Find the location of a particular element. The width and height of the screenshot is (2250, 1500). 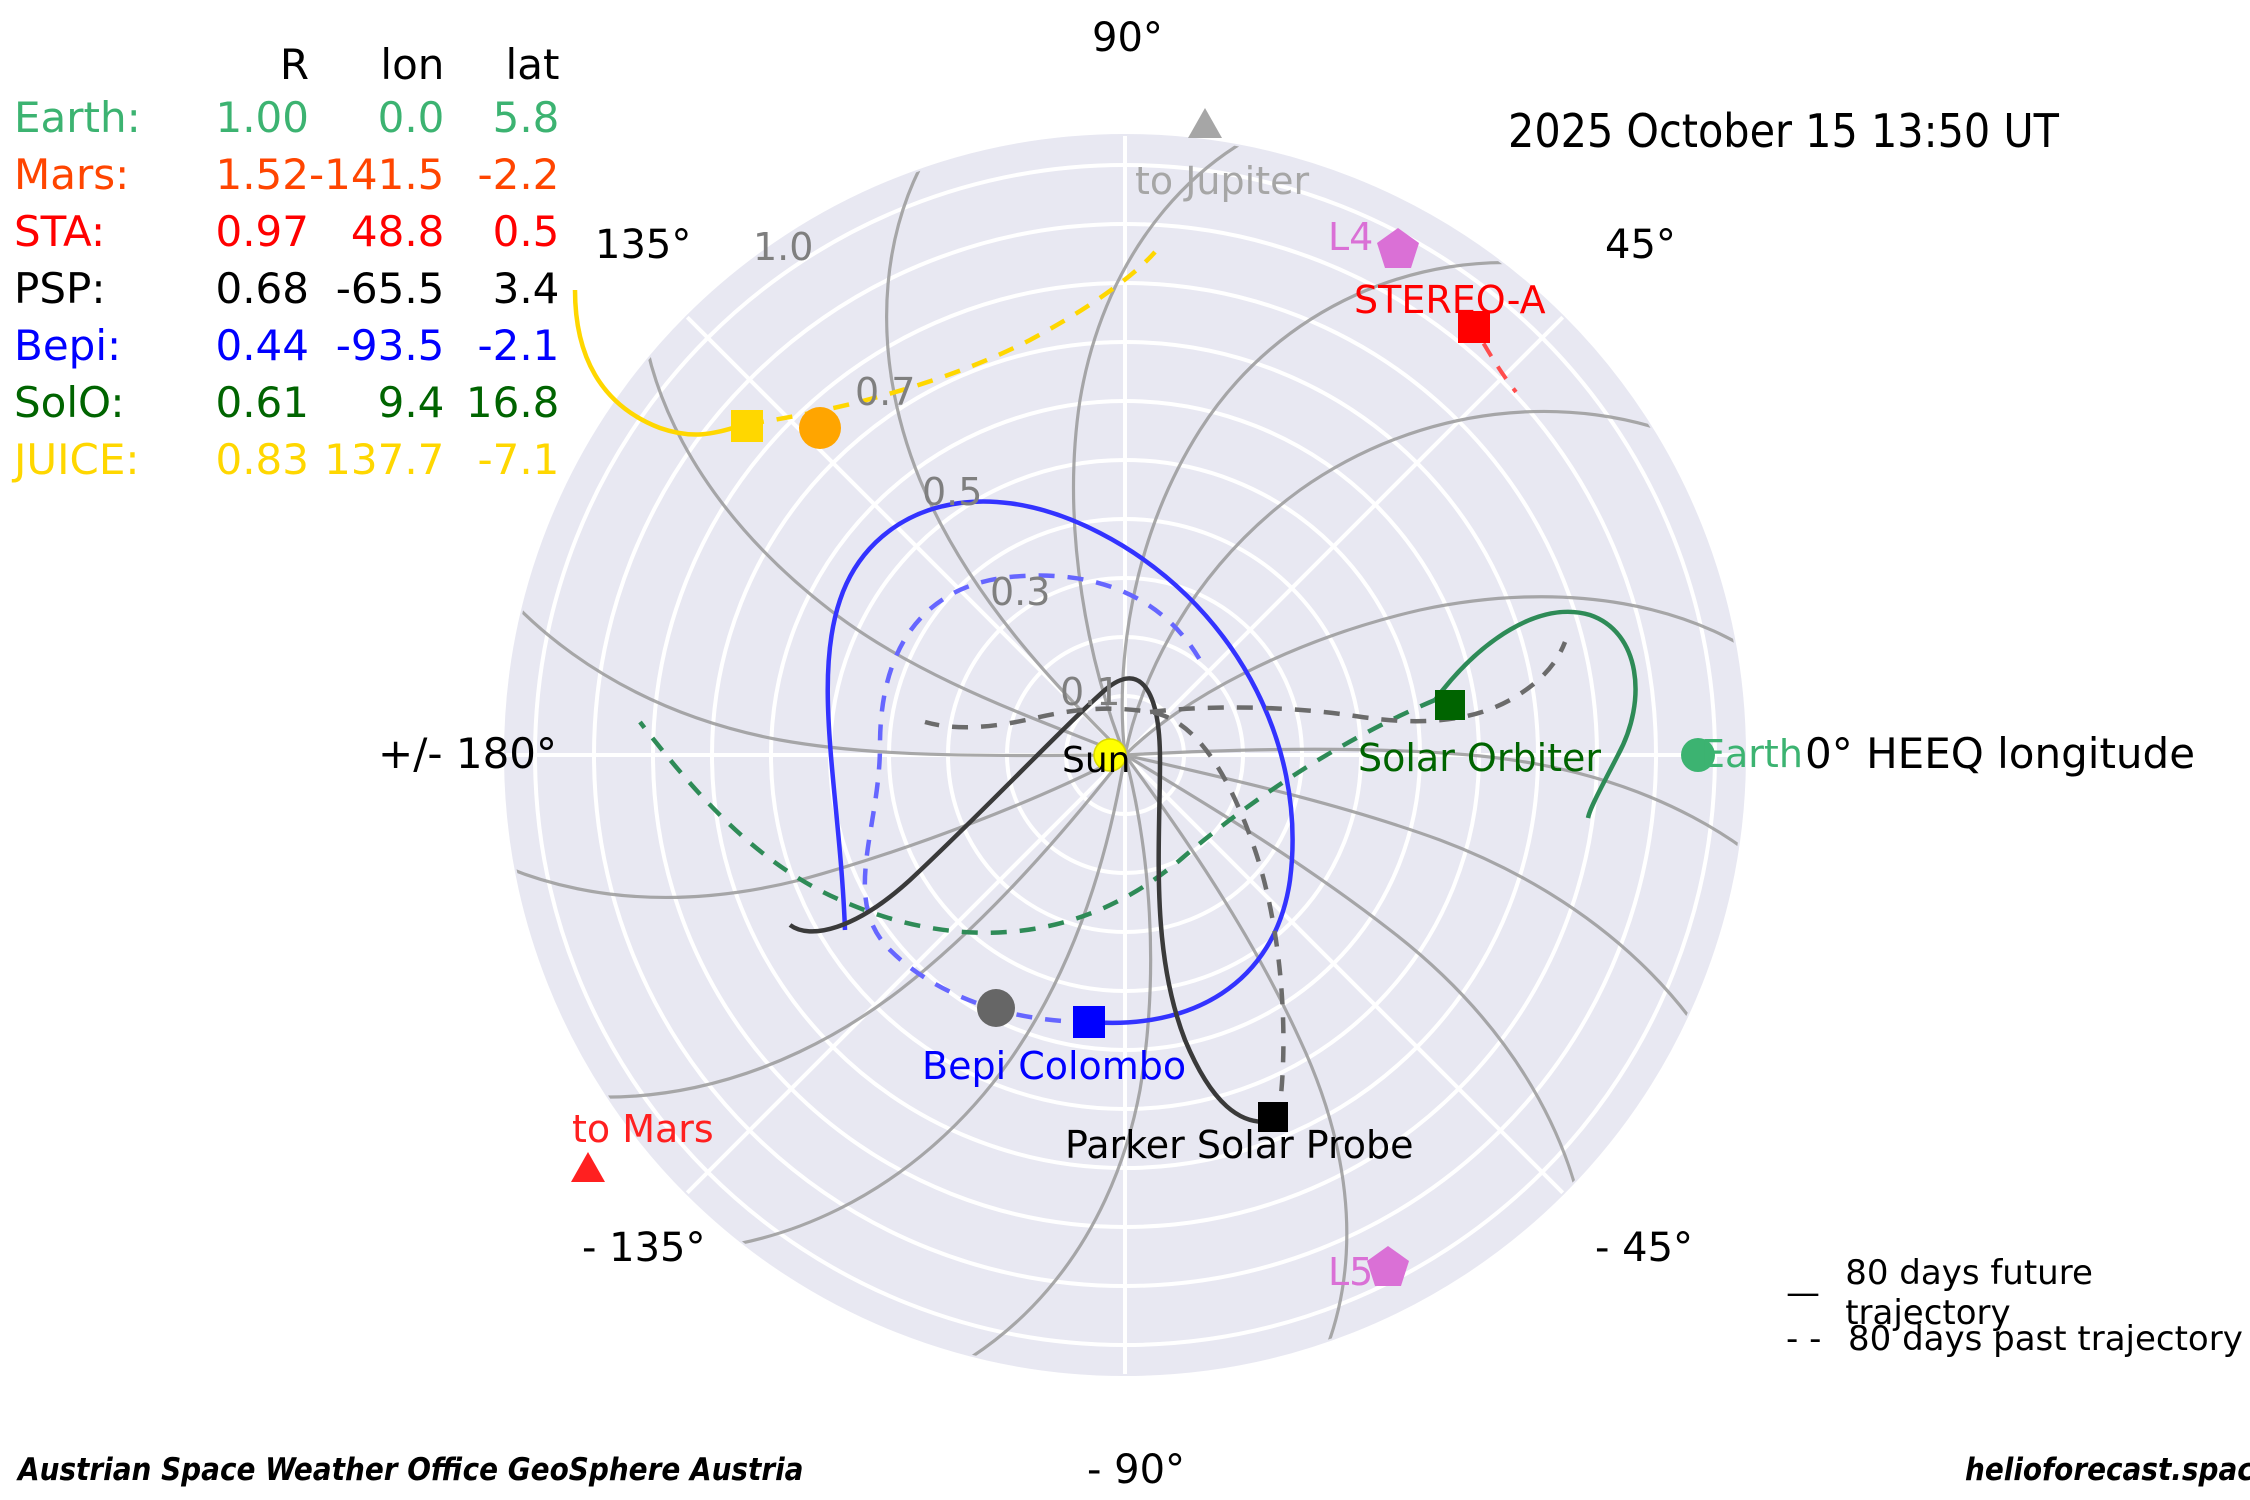

angle-label-45: 45° is located at coordinates (1640, 245).